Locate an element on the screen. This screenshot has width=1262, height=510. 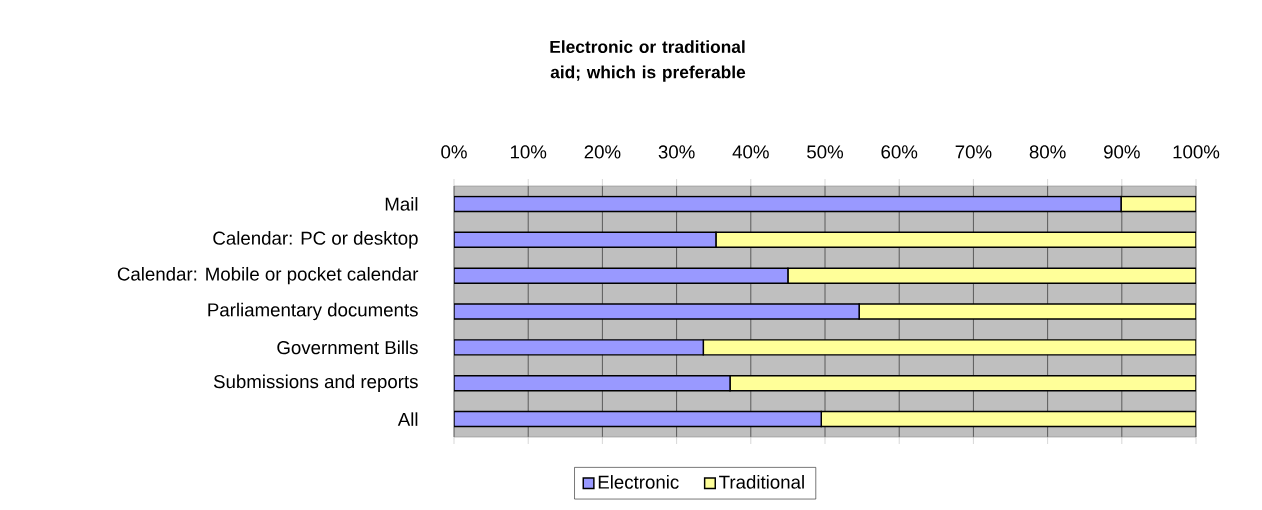
x-tick-label: 20% is located at coordinates (602, 152).